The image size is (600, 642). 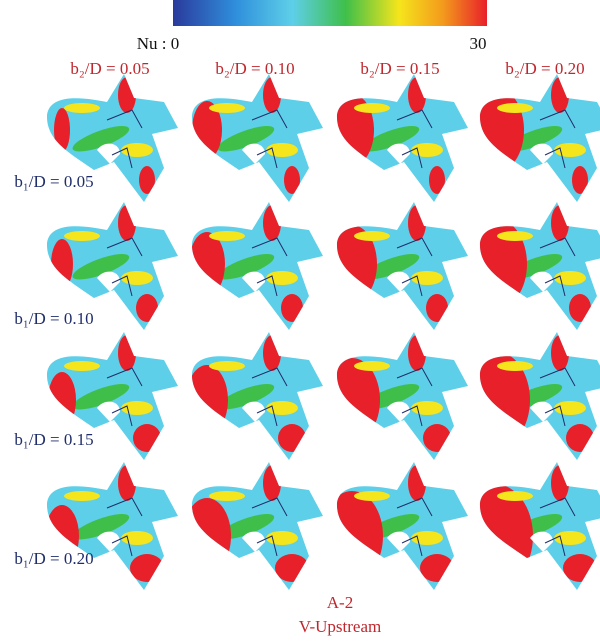 I want to click on column-label: b₂/D = 0.15, so click(x=399, y=68).